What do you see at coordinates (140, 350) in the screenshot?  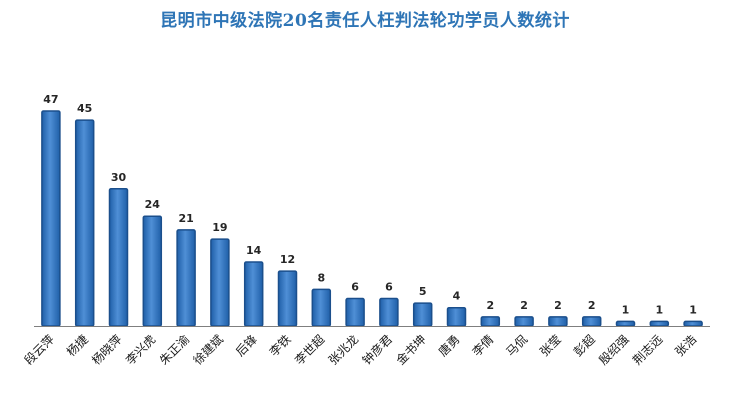 I see `category-tick-label: 李兴虎` at bounding box center [140, 350].